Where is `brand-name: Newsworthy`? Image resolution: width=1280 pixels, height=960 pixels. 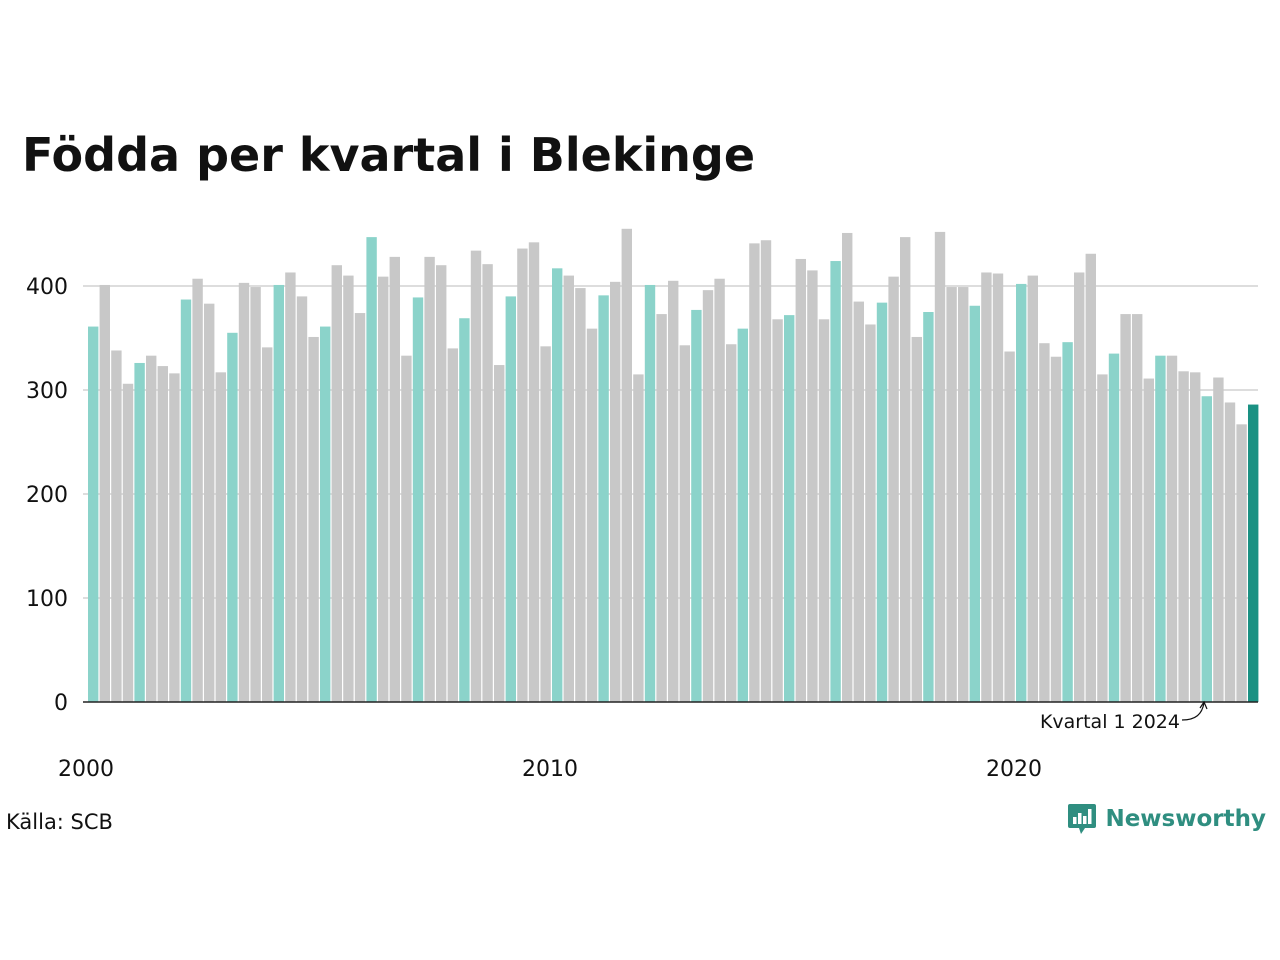
brand-name: Newsworthy is located at coordinates (1185, 819).